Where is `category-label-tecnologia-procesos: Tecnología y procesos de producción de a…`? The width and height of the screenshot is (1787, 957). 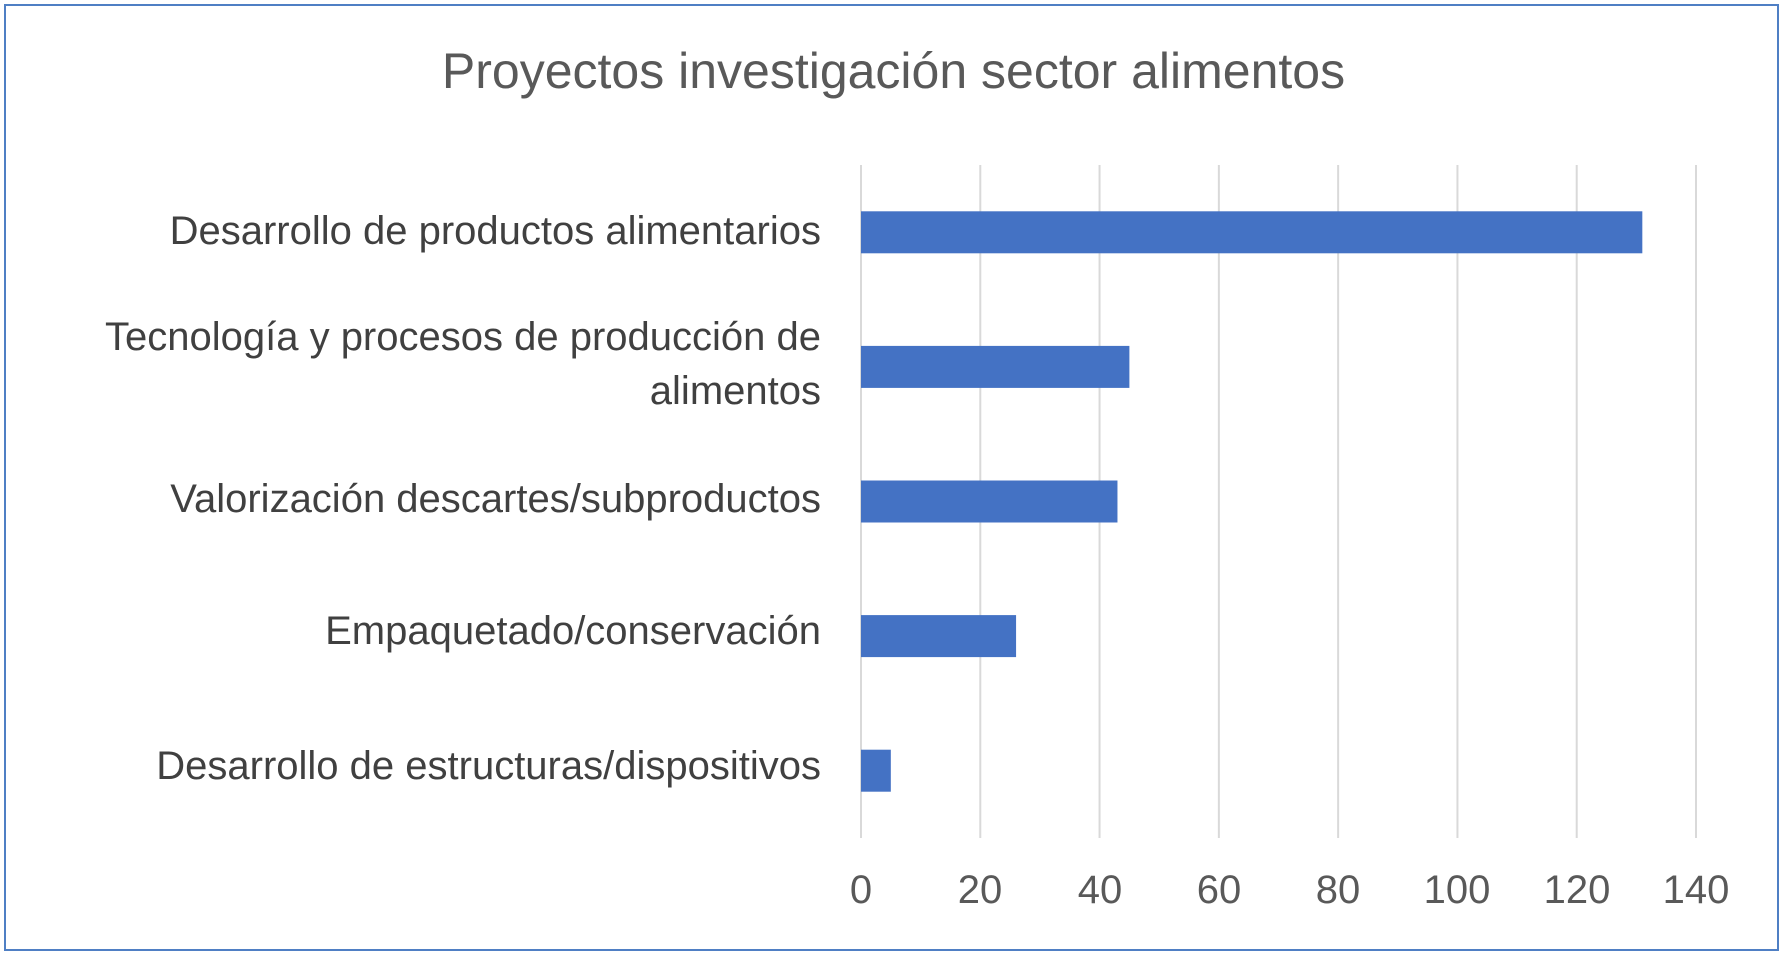
category-label-tecnologia-procesos: Tecnología y procesos de producción de a… is located at coordinates (462, 364).